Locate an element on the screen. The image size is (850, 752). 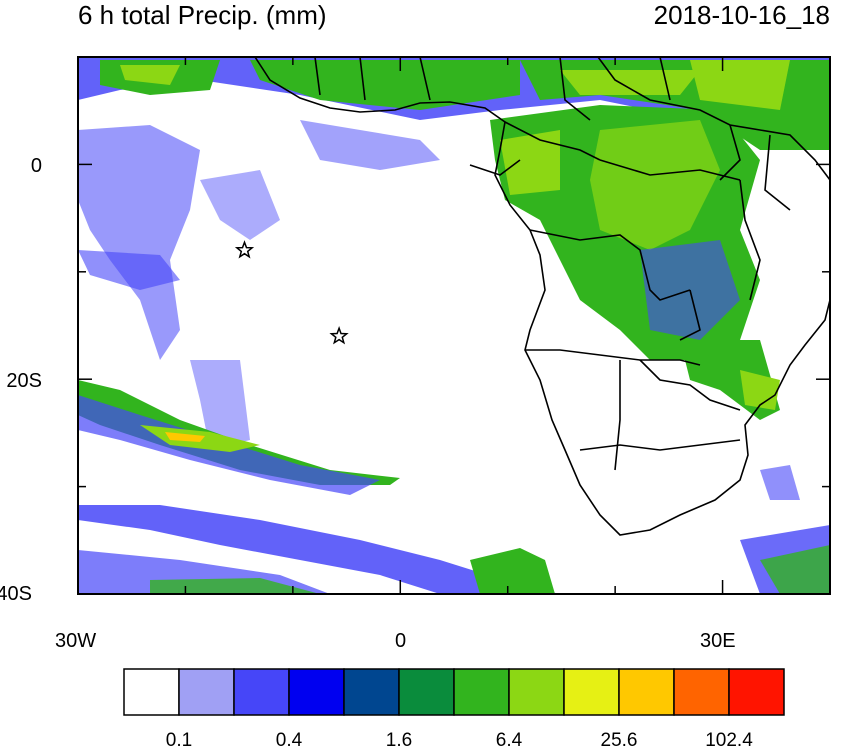
colorbar-label: 0.4 is located at coordinates (289, 740).